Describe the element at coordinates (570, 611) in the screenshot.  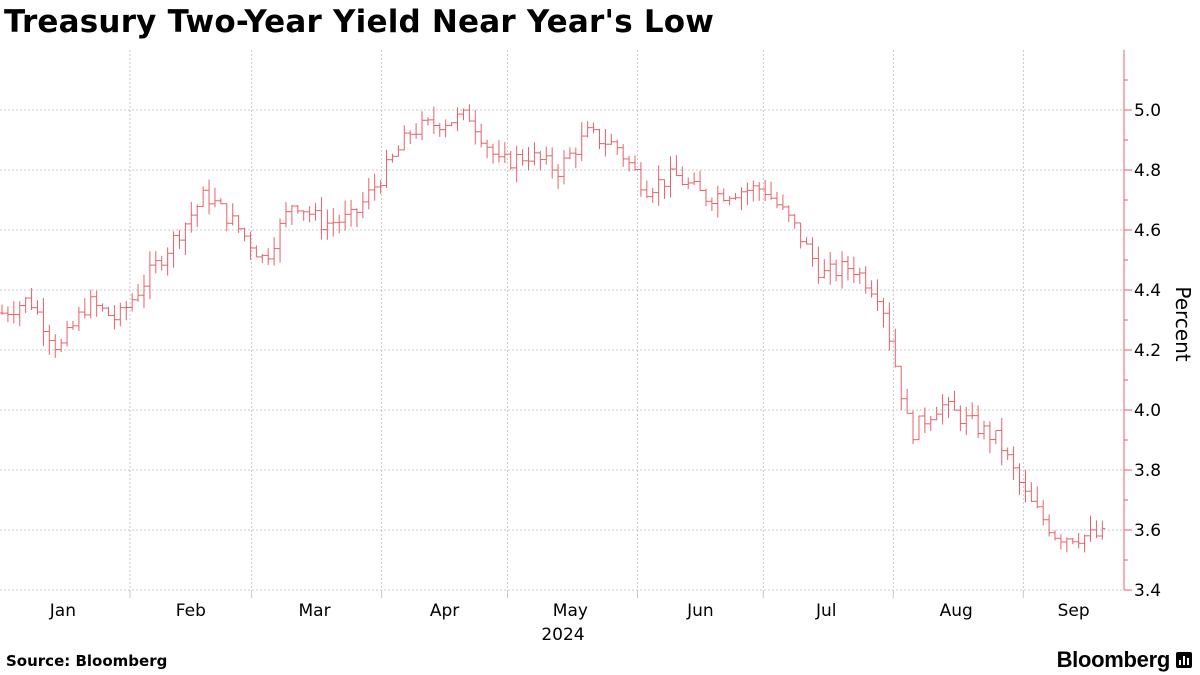
I see `x-tick-label: May` at that location.